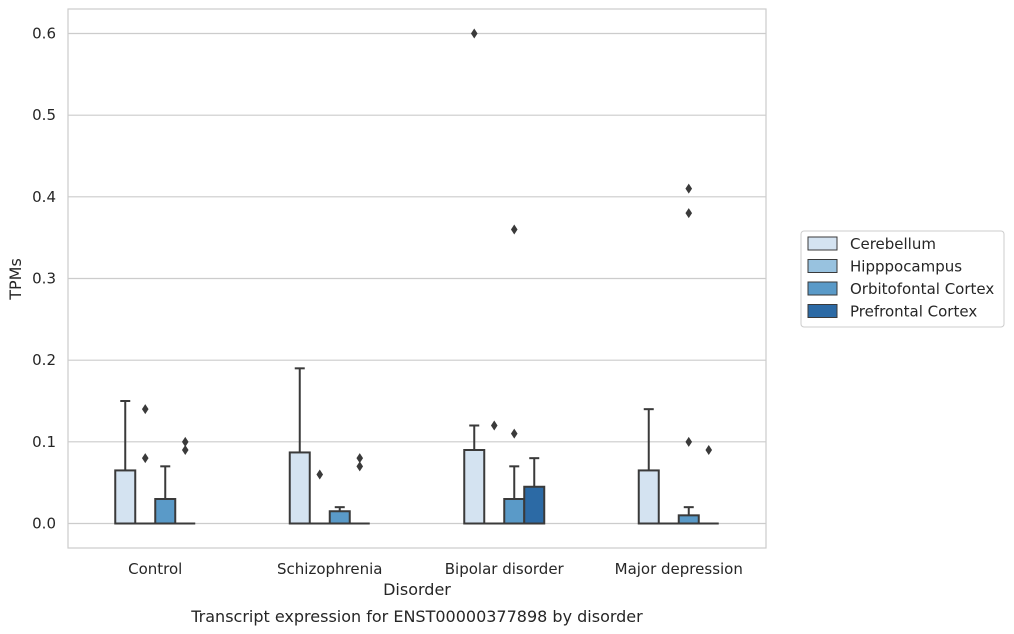  I want to click on y-tick-labels: 0.0 0.1 0.2 0.3 0.4 0.5 0.6, so click(44, 279).